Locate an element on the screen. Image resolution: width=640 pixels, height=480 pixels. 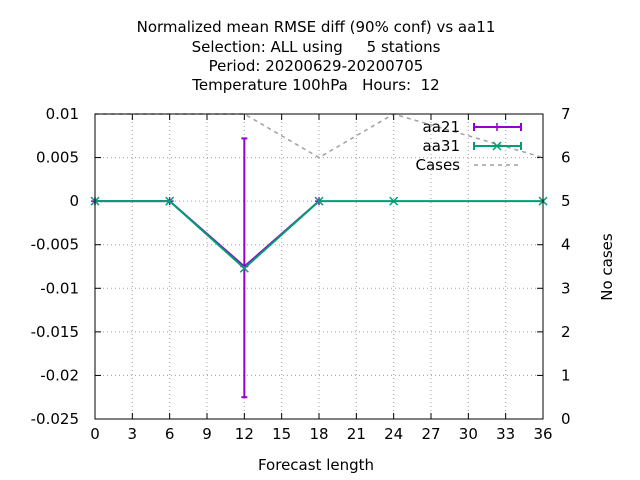
x-tick-label: 12 is located at coordinates (244, 434).